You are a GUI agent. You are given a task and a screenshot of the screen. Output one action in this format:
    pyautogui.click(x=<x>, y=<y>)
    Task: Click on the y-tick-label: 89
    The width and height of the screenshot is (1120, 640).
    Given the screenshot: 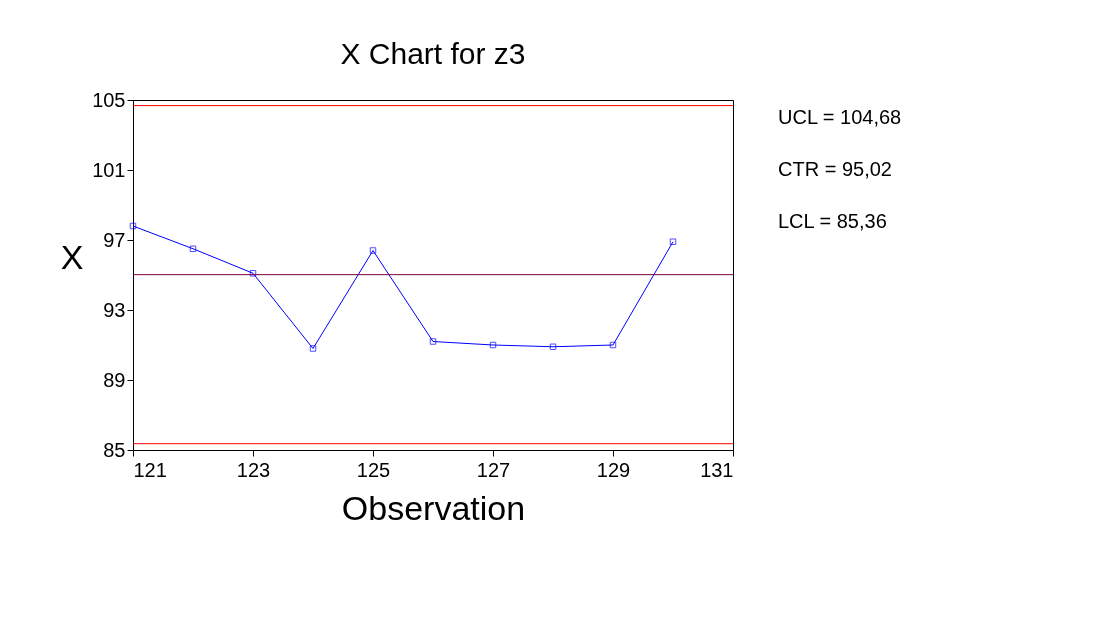 What is the action you would take?
    pyautogui.click(x=114, y=379)
    